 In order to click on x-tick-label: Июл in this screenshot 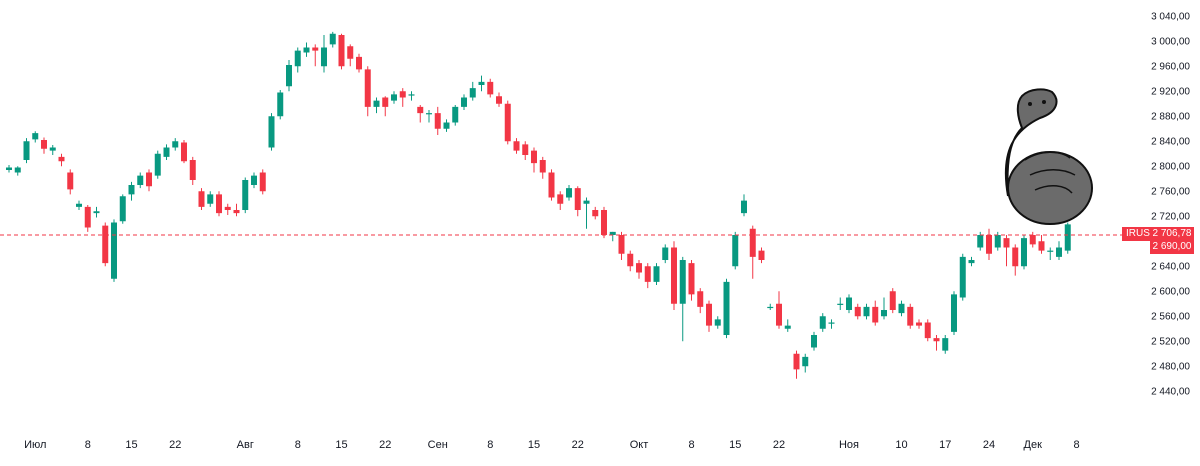, I will do `click(35, 445)`.